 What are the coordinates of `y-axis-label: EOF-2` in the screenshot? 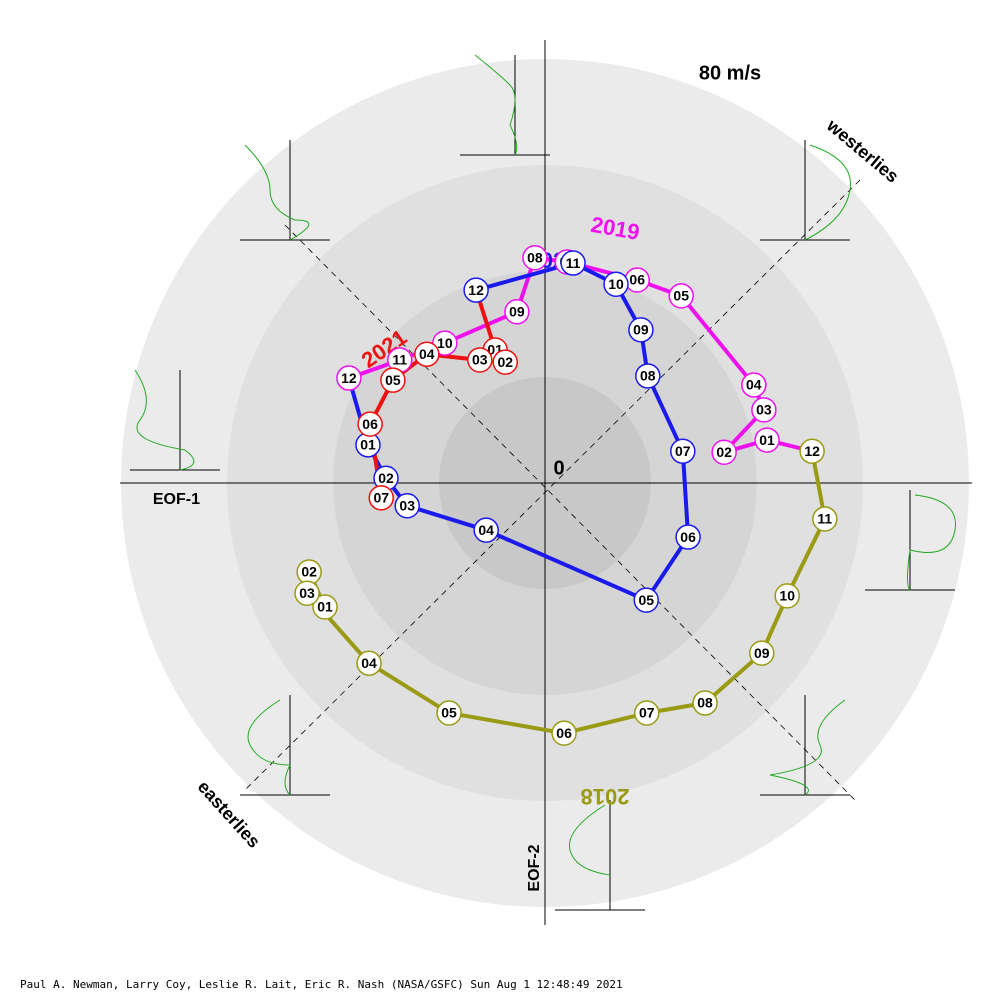 It's located at (534, 867).